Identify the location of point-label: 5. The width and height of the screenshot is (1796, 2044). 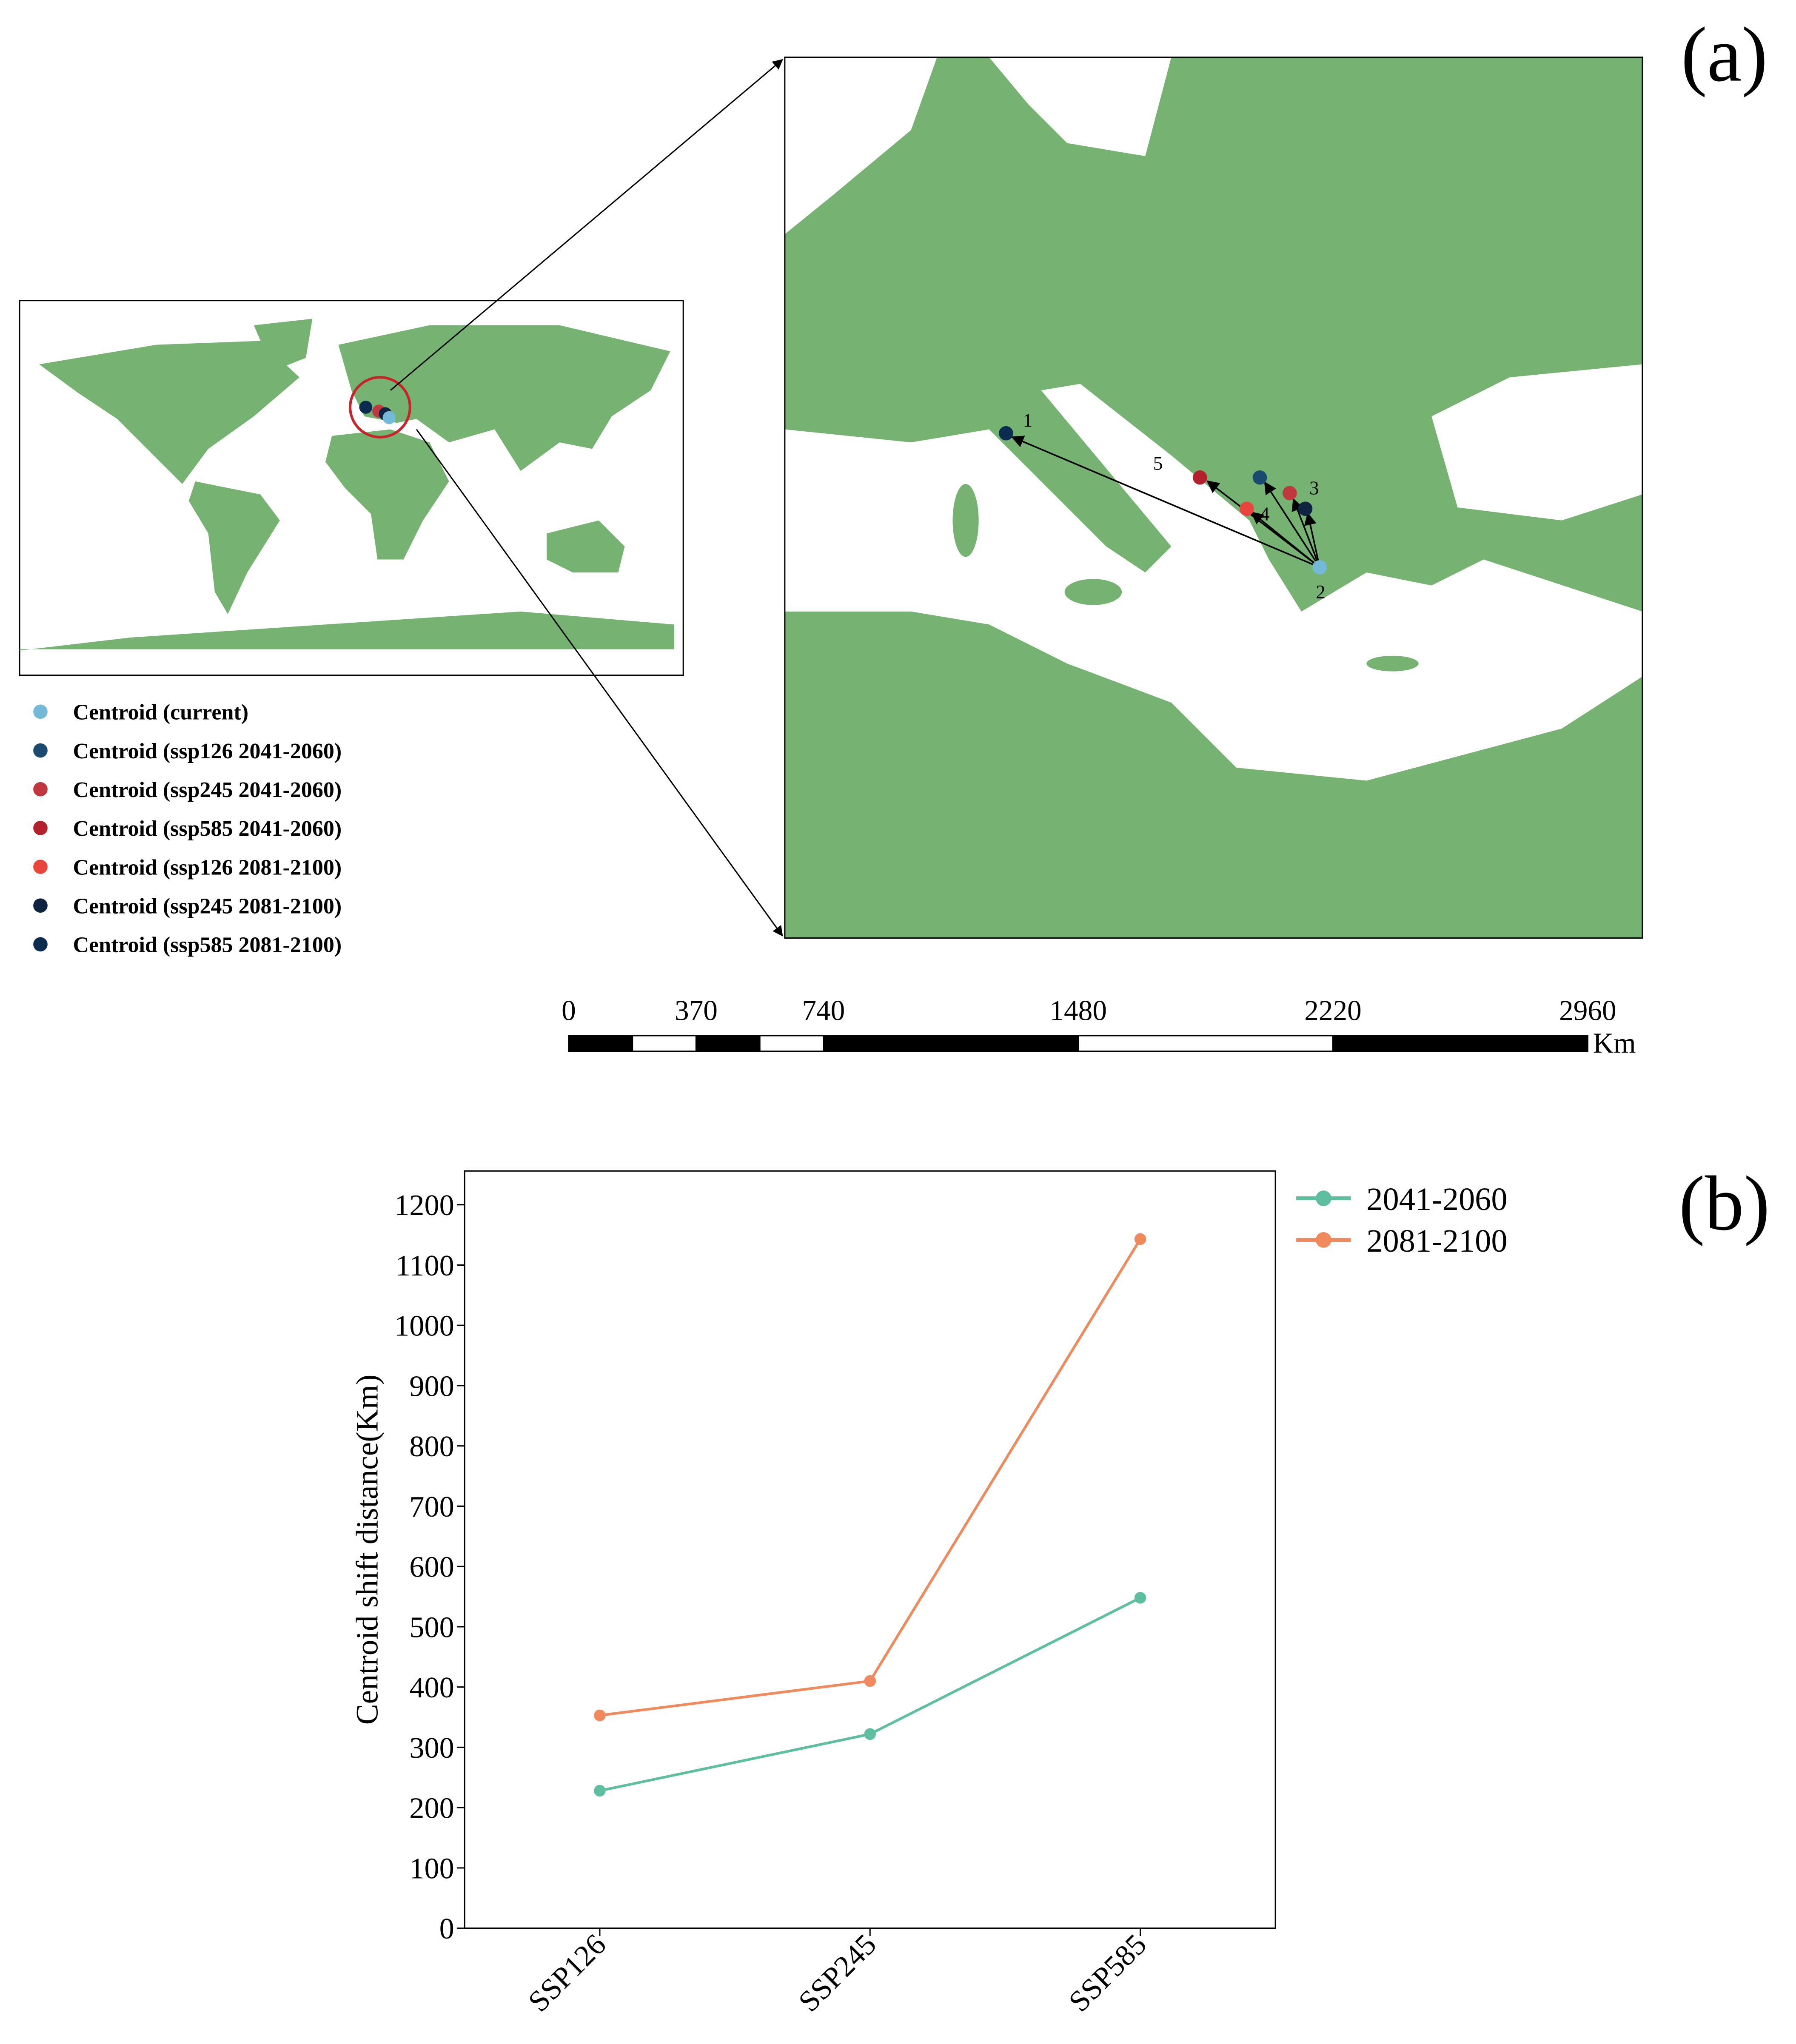
(1158, 463).